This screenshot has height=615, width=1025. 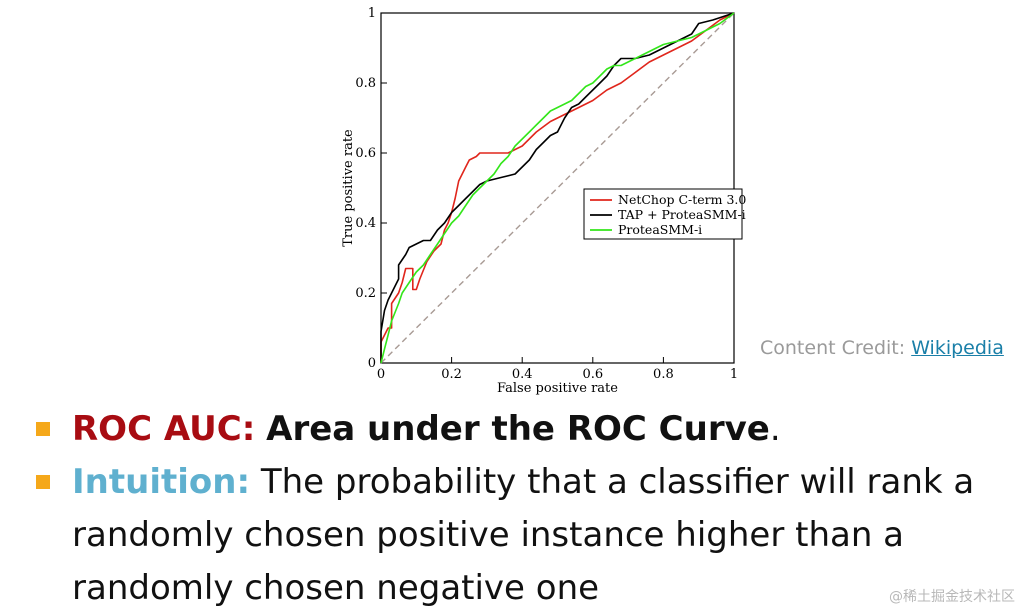 What do you see at coordinates (682, 214) in the screenshot?
I see `legend-label: TAP + ProteaSMM-i` at bounding box center [682, 214].